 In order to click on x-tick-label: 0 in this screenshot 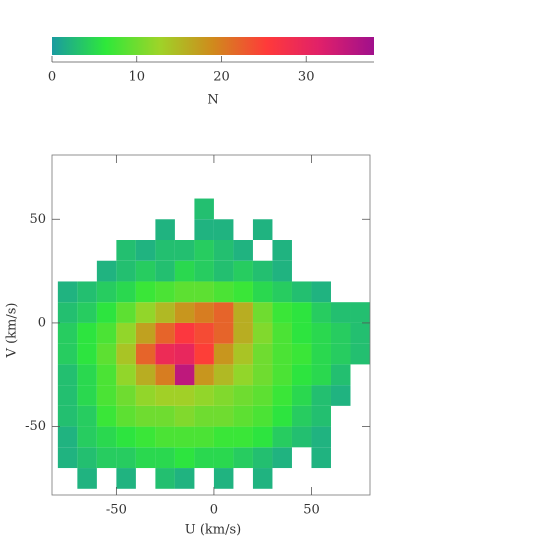, I will do `click(214, 510)`.